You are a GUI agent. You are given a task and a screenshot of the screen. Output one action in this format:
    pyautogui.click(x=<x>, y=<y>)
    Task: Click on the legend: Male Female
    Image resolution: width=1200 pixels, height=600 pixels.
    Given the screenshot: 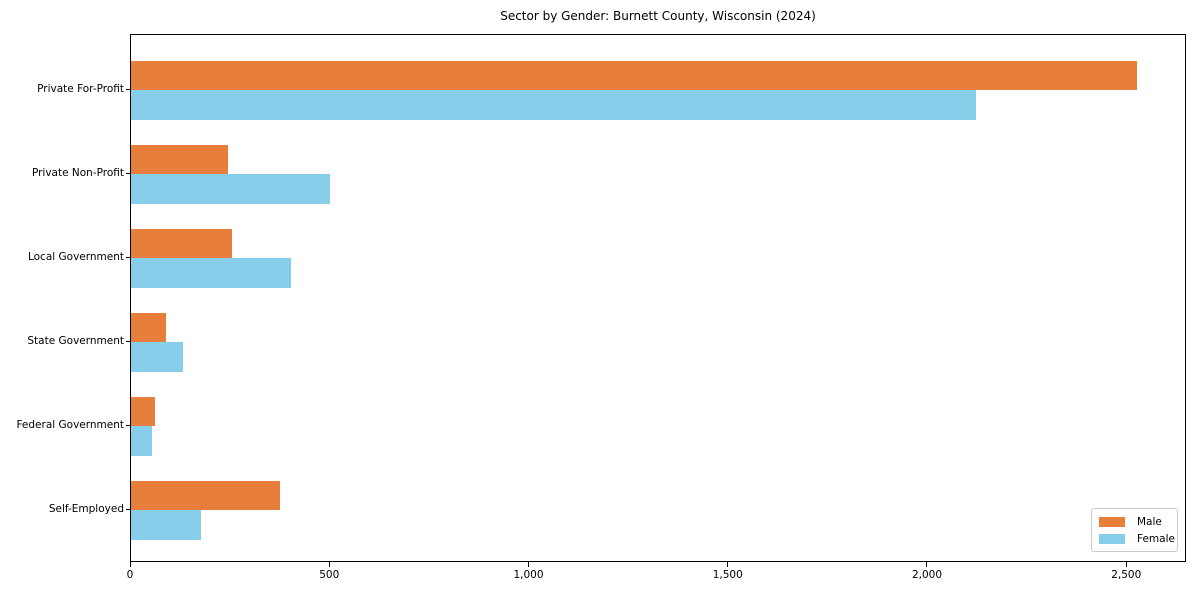 What is the action you would take?
    pyautogui.click(x=1134, y=530)
    